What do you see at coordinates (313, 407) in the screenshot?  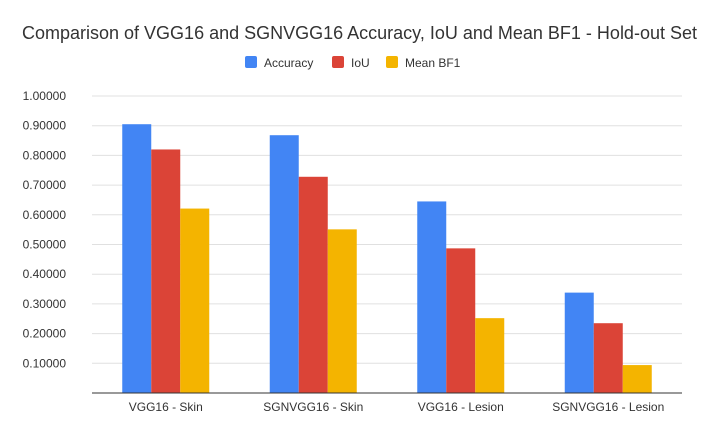 I see `x-category-label: SGNVGG16 - Skin` at bounding box center [313, 407].